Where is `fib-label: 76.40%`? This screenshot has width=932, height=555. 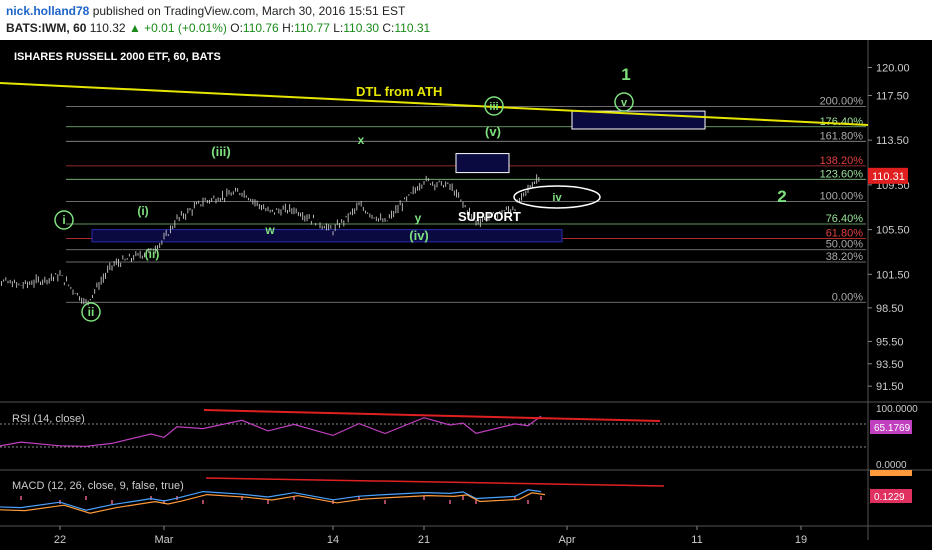 fib-label: 76.40% is located at coordinates (845, 219).